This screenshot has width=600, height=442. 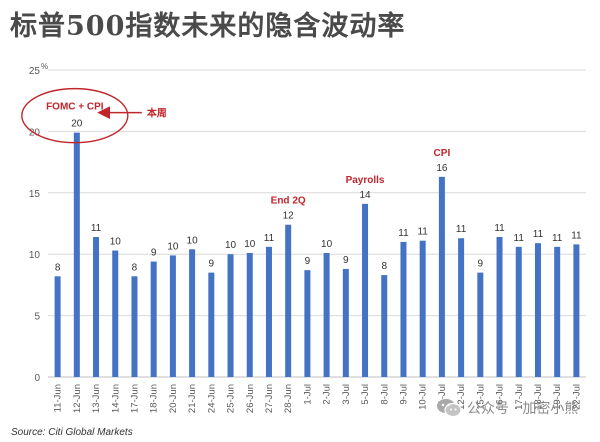 What do you see at coordinates (346, 394) in the screenshot?
I see `x-tick-label: 3-Jul` at bounding box center [346, 394].